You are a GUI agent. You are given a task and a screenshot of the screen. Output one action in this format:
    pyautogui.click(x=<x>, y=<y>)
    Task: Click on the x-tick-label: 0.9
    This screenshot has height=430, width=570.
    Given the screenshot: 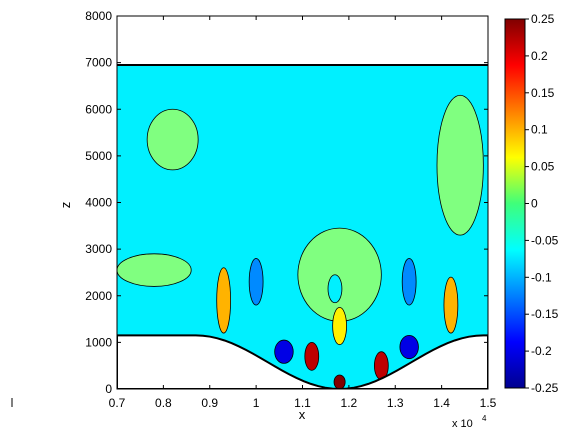 What is the action you would take?
    pyautogui.click(x=209, y=403)
    